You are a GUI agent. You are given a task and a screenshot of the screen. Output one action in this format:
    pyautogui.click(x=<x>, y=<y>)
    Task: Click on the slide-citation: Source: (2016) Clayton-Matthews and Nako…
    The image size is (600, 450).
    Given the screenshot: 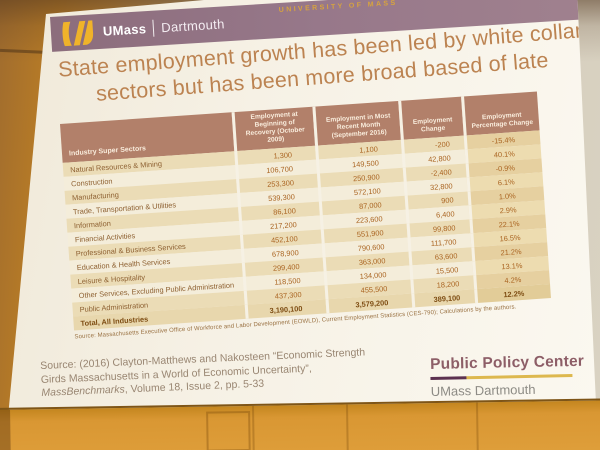 What is the action you would take?
    pyautogui.click(x=216, y=372)
    